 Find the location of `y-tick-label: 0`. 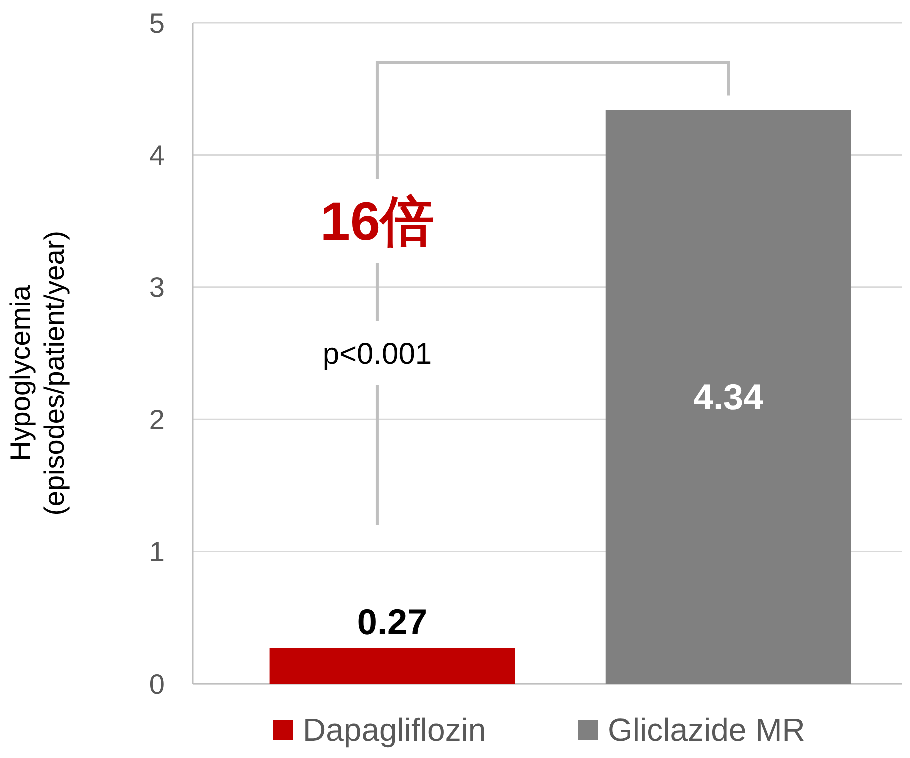

y-tick-label: 0 is located at coordinates (157, 684).